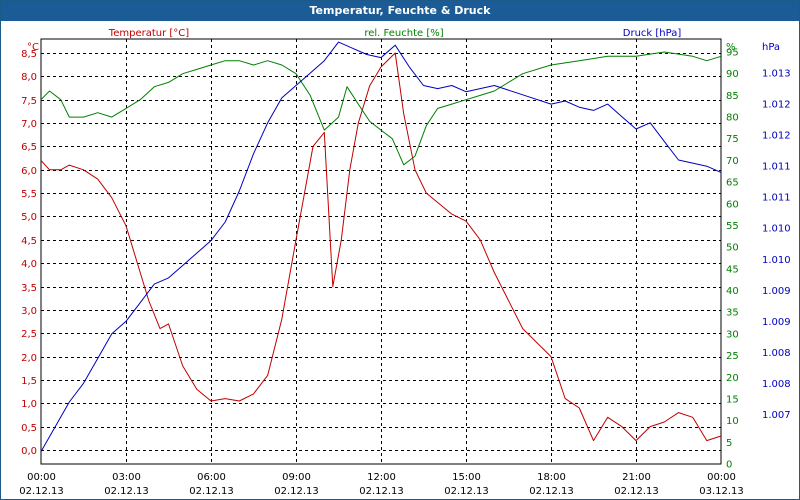 The height and width of the screenshot is (500, 800). Describe the element at coordinates (732, 204) in the screenshot. I see `humidity-tick-label: 60` at that location.